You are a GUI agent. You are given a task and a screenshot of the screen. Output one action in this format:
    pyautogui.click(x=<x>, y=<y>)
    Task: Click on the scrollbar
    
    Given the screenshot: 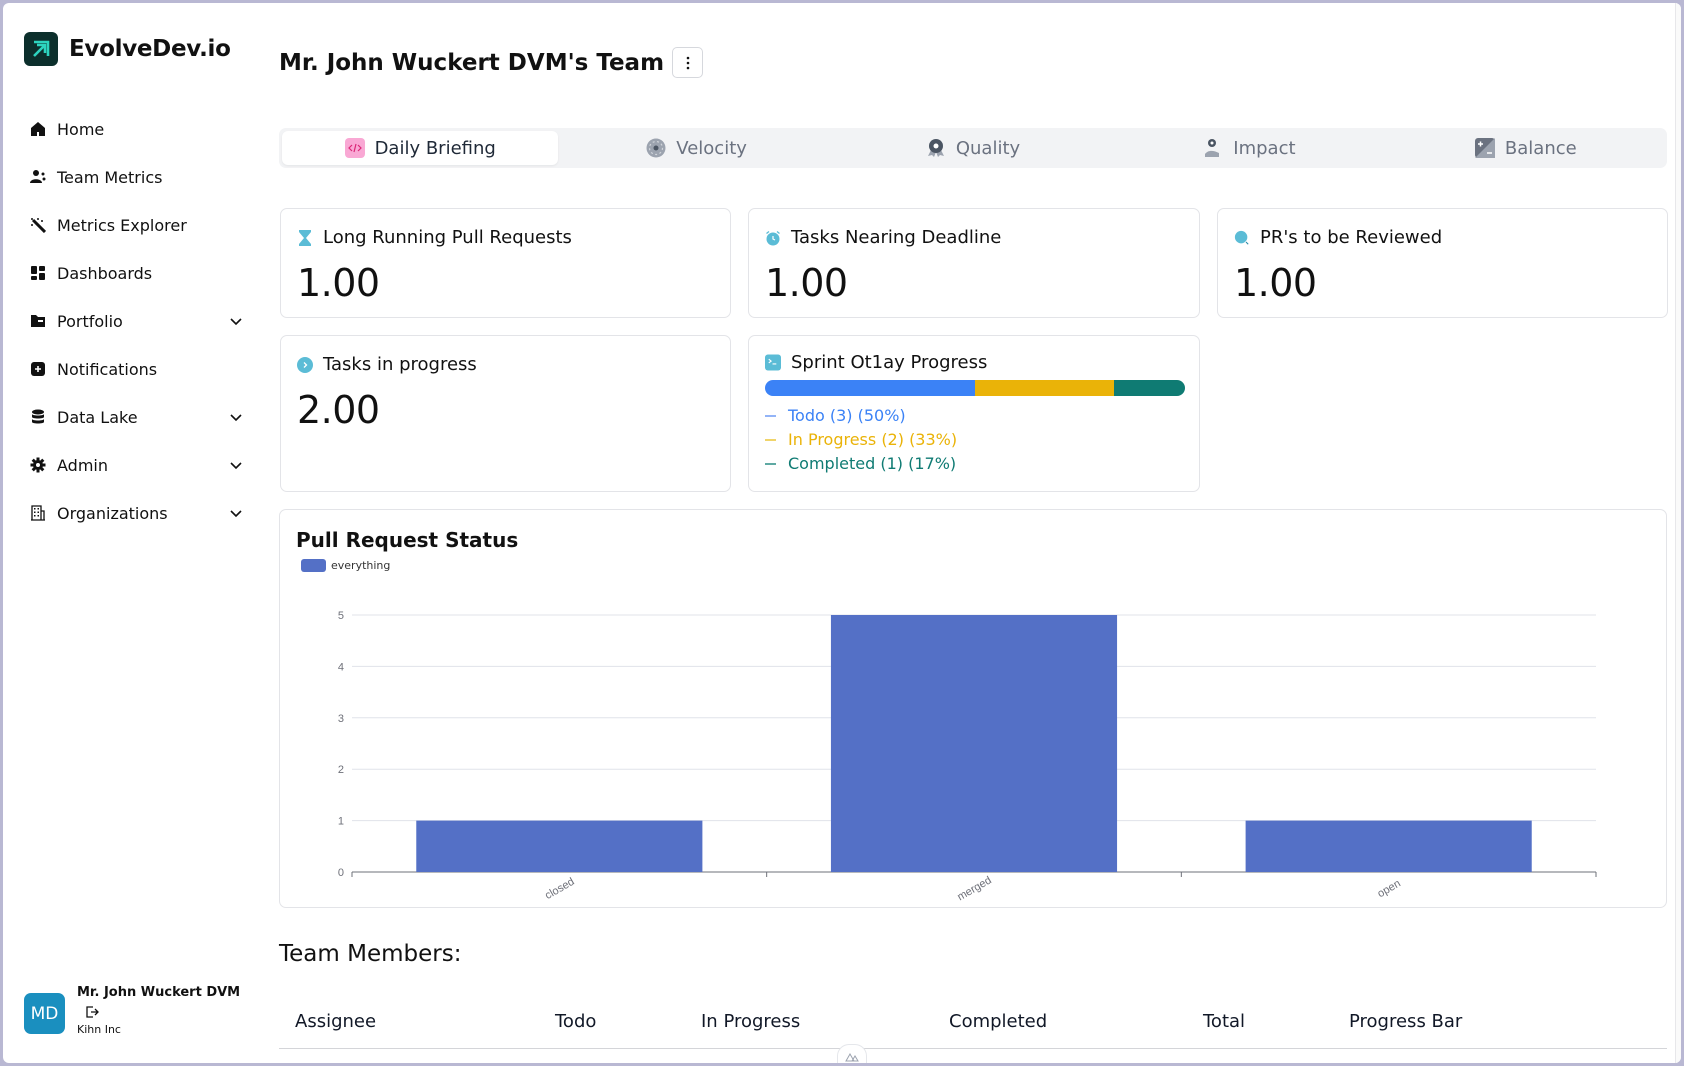 What is the action you would take?
    pyautogui.click(x=1678, y=533)
    